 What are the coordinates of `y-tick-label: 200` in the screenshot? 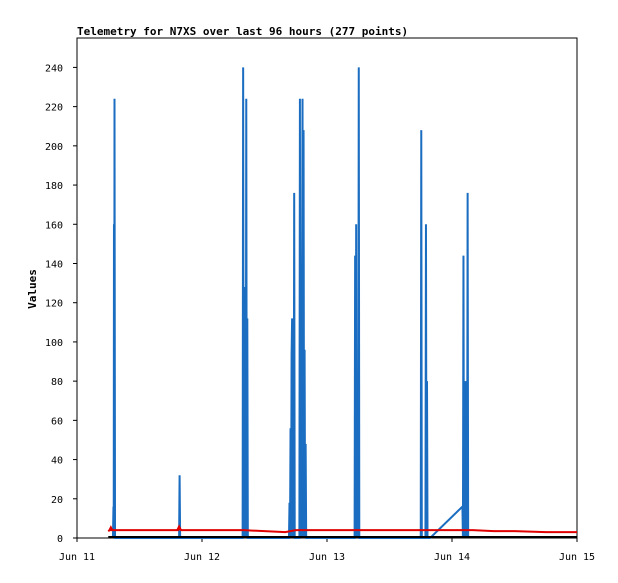 It's located at (54, 147).